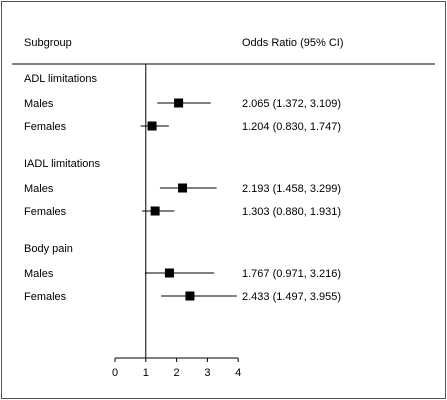  Describe the element at coordinates (238, 373) in the screenshot. I see `x-tick-label: 4` at that location.